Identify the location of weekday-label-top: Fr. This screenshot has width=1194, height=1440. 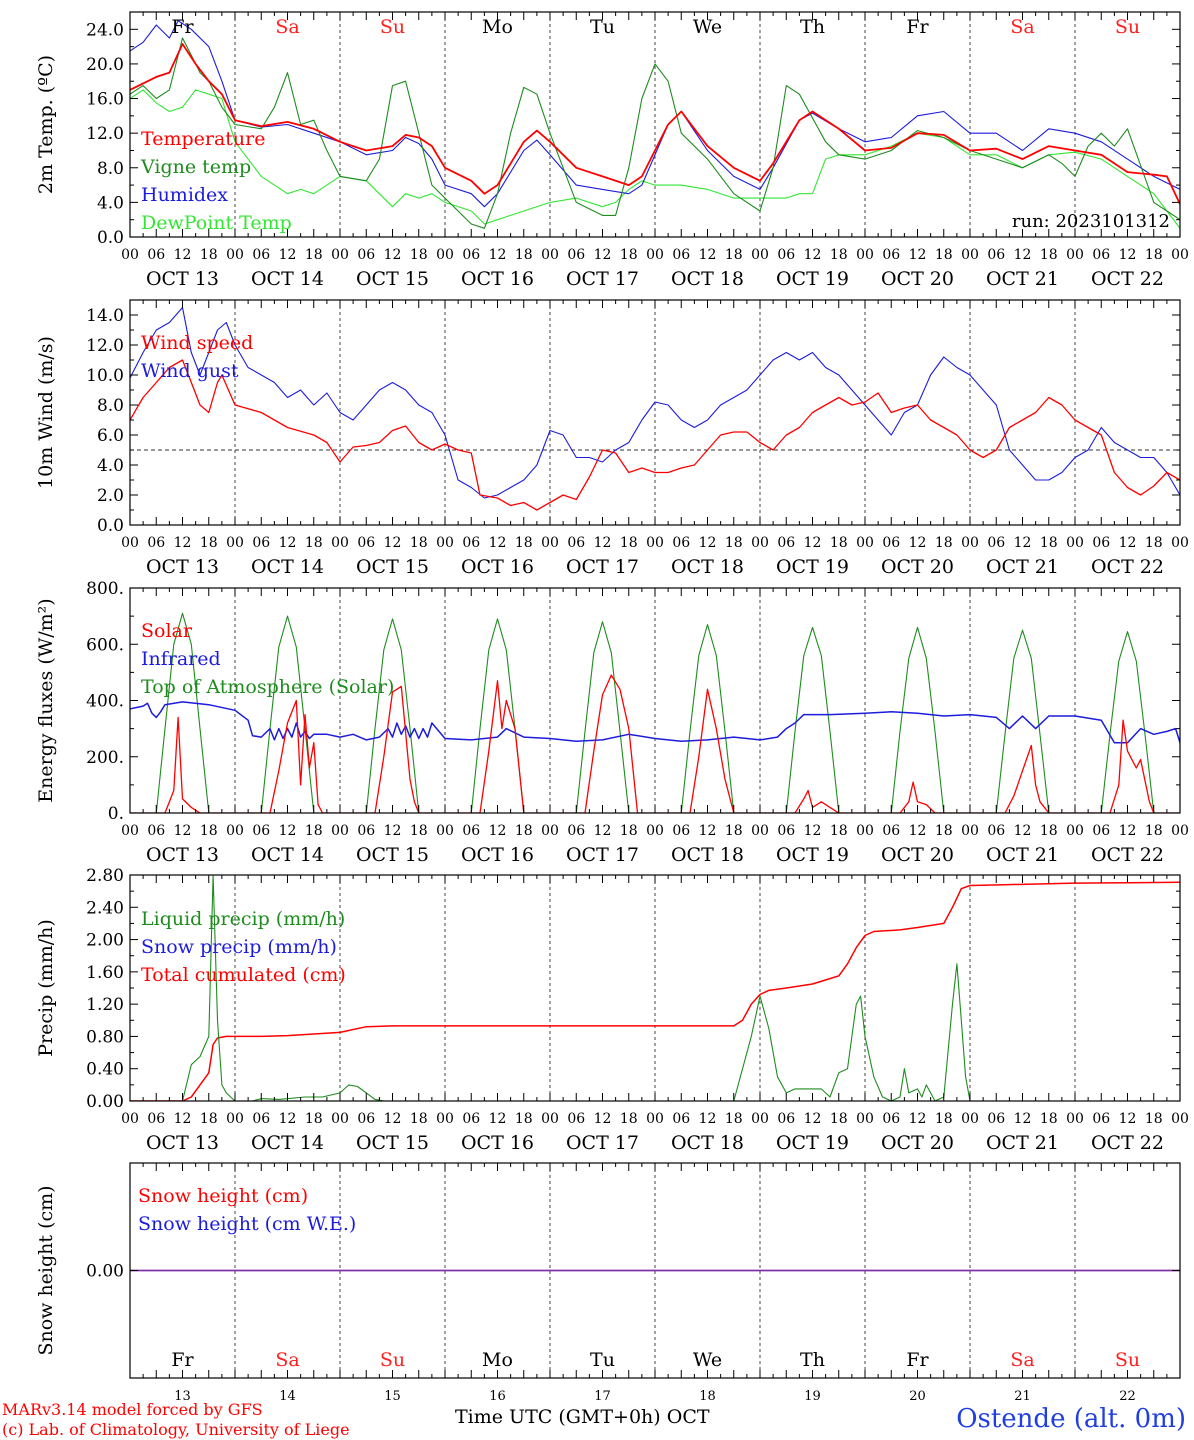
(182, 27).